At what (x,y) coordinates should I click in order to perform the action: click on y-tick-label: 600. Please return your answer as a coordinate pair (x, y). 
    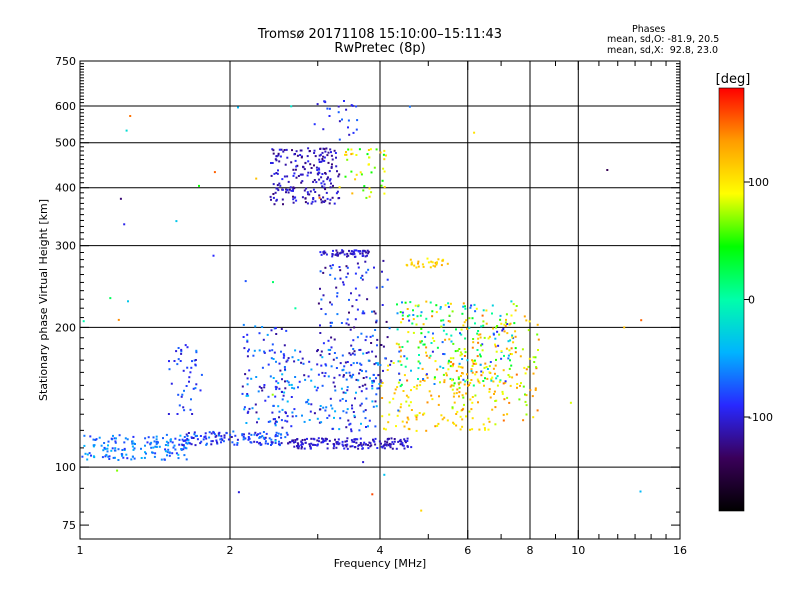
    Looking at the image, I should click on (65, 106).